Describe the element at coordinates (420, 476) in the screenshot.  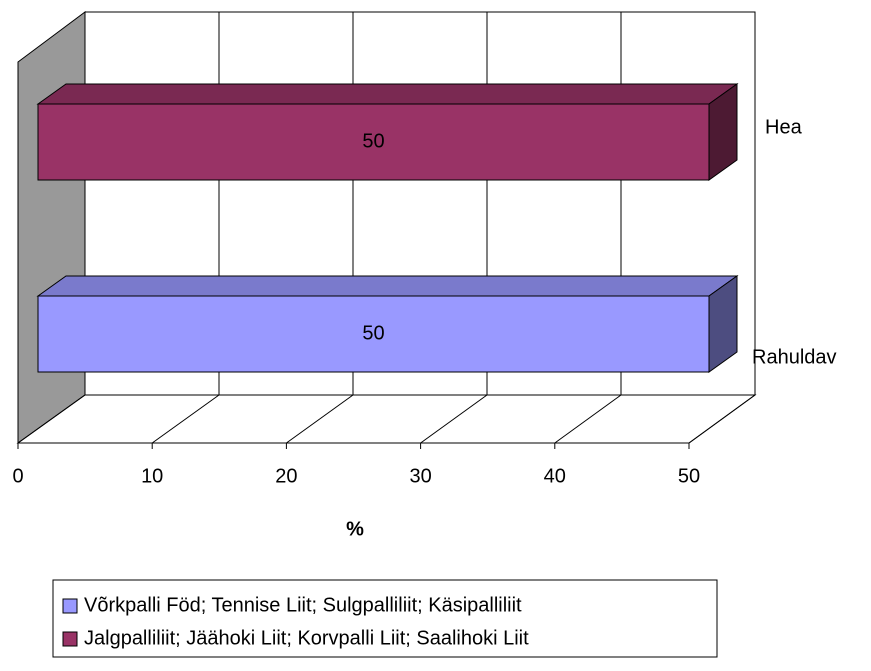
I see `x-tick-label: 30` at that location.